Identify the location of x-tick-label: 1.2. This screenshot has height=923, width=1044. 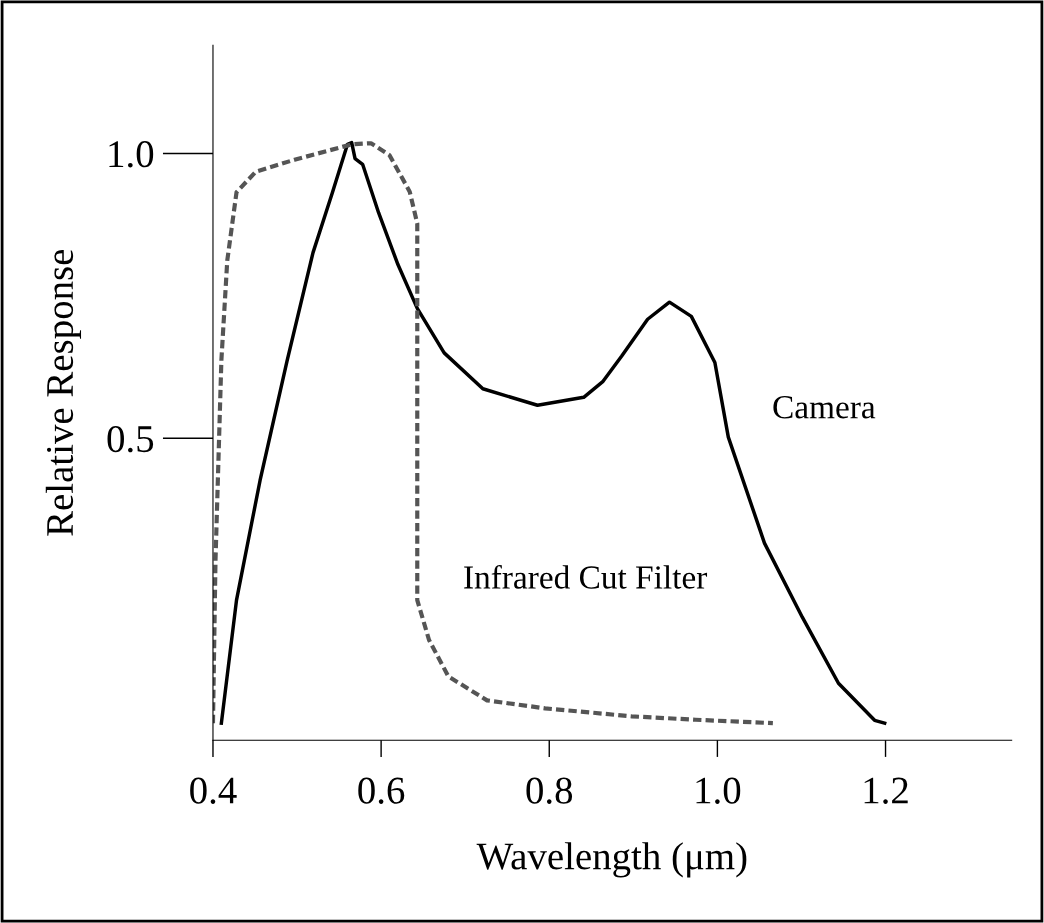
(886, 790).